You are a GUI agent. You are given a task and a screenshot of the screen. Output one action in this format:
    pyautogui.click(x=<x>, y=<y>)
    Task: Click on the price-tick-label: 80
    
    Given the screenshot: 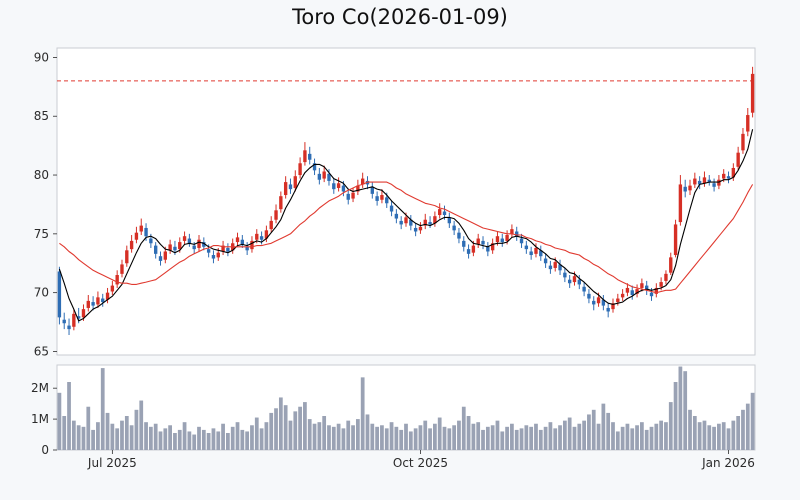 What is the action you would take?
    pyautogui.click(x=41, y=175)
    